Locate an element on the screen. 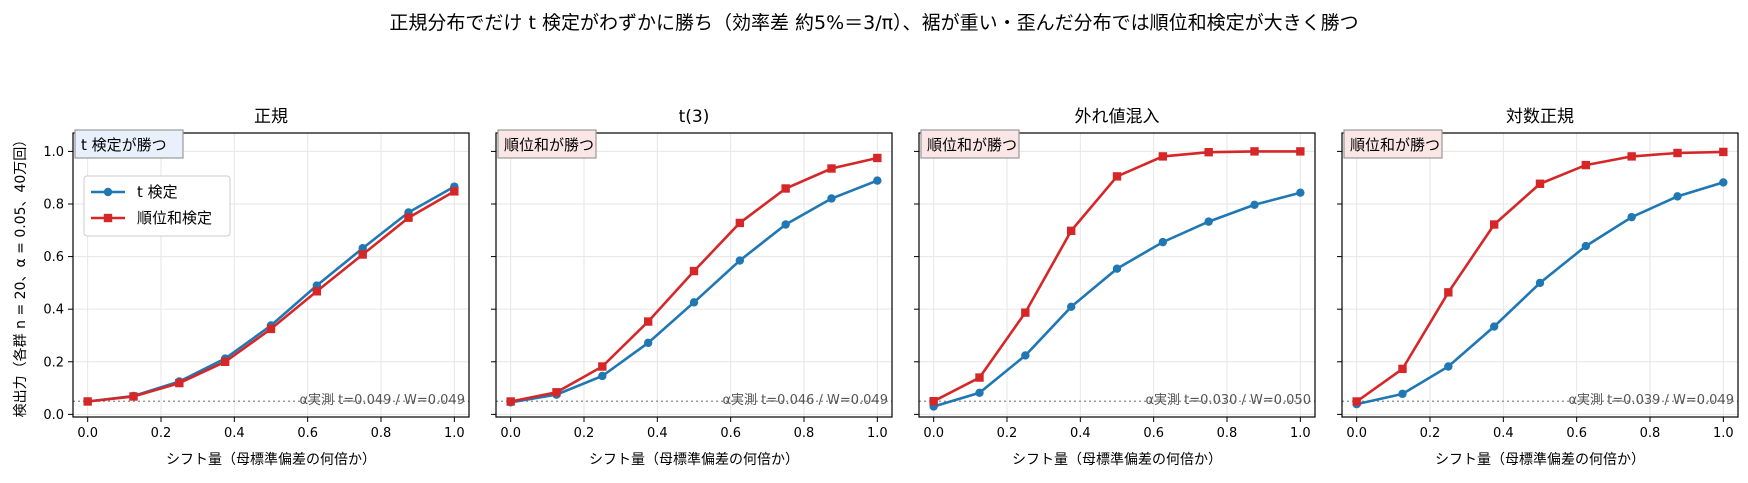 This screenshot has width=1748, height=483. legend-label-t-test: t 検定 is located at coordinates (157, 192).